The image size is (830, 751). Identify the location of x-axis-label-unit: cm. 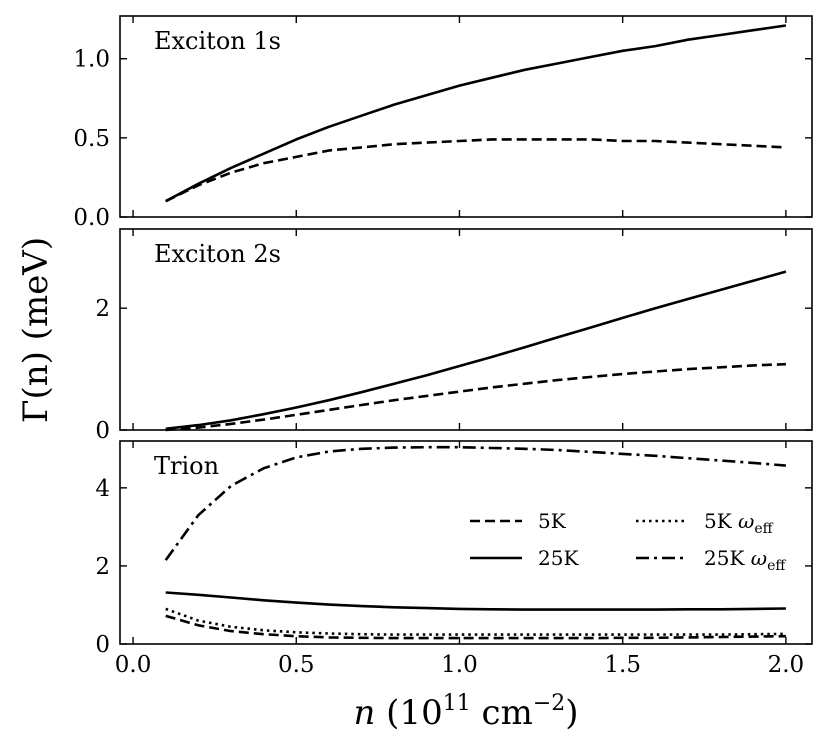
(502, 713).